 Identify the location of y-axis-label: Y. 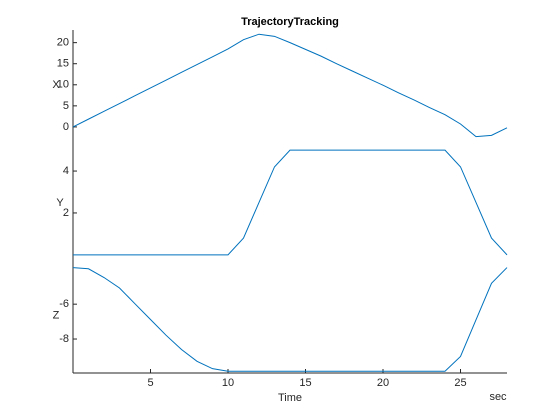
(60, 203).